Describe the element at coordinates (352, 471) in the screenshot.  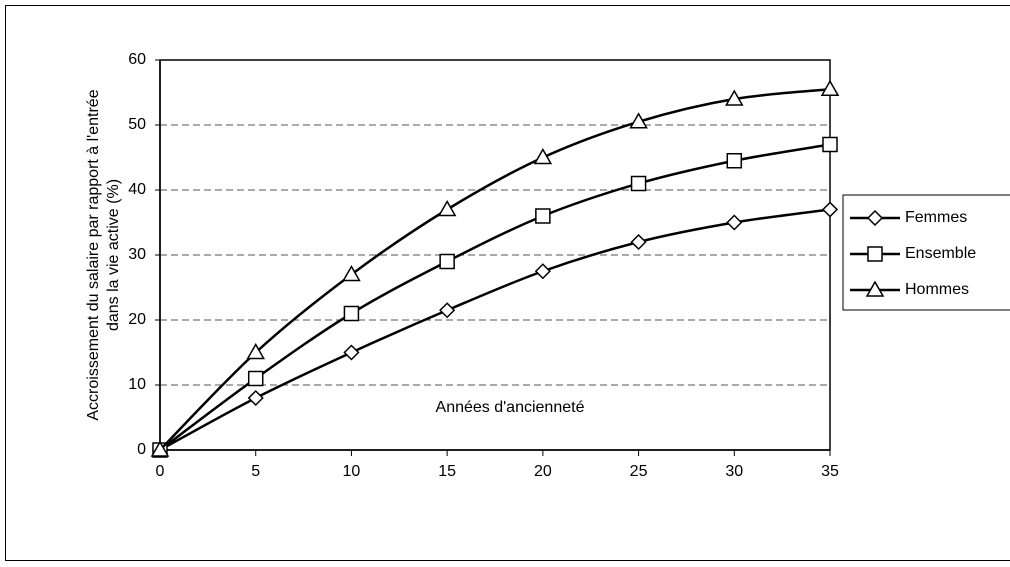
I see `x-tick-label: 10` at that location.